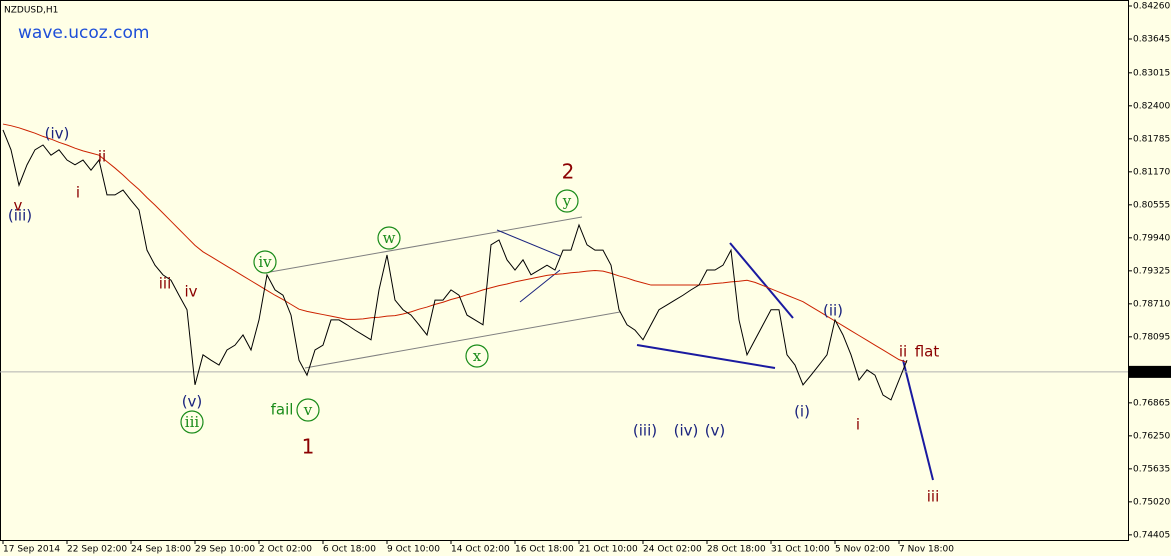 This screenshot has width=1171, height=556. Describe the element at coordinates (736, 550) in the screenshot. I see `x-tick-label: 28 Oct 18:00` at that location.